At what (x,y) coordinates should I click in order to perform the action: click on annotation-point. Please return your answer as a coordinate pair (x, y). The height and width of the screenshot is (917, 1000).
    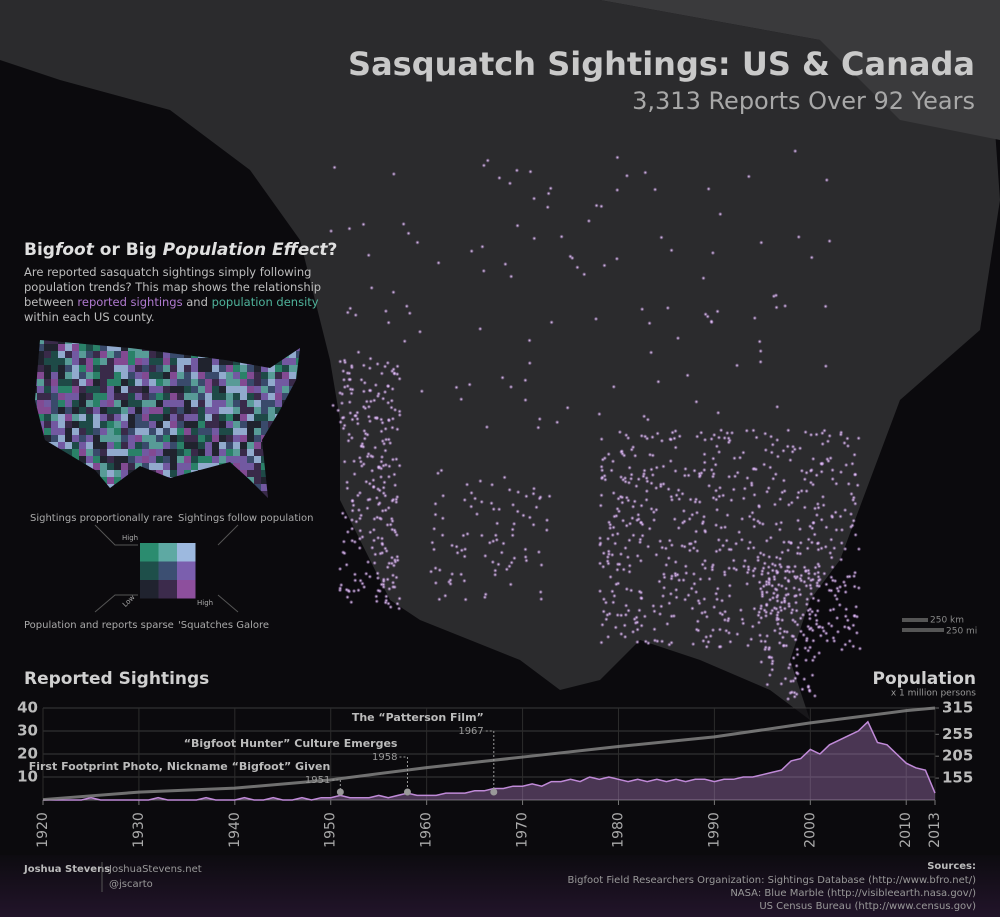
    Looking at the image, I should click on (494, 792).